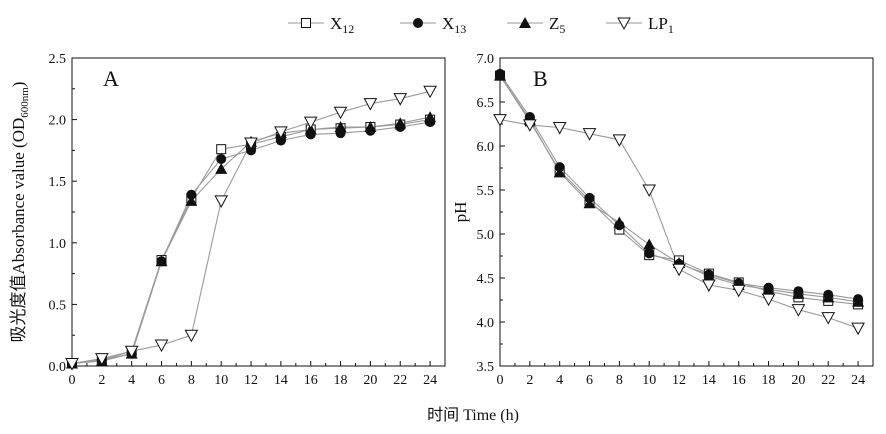  Describe the element at coordinates (661, 25) in the screenshot. I see `legend-label: LP1` at that location.